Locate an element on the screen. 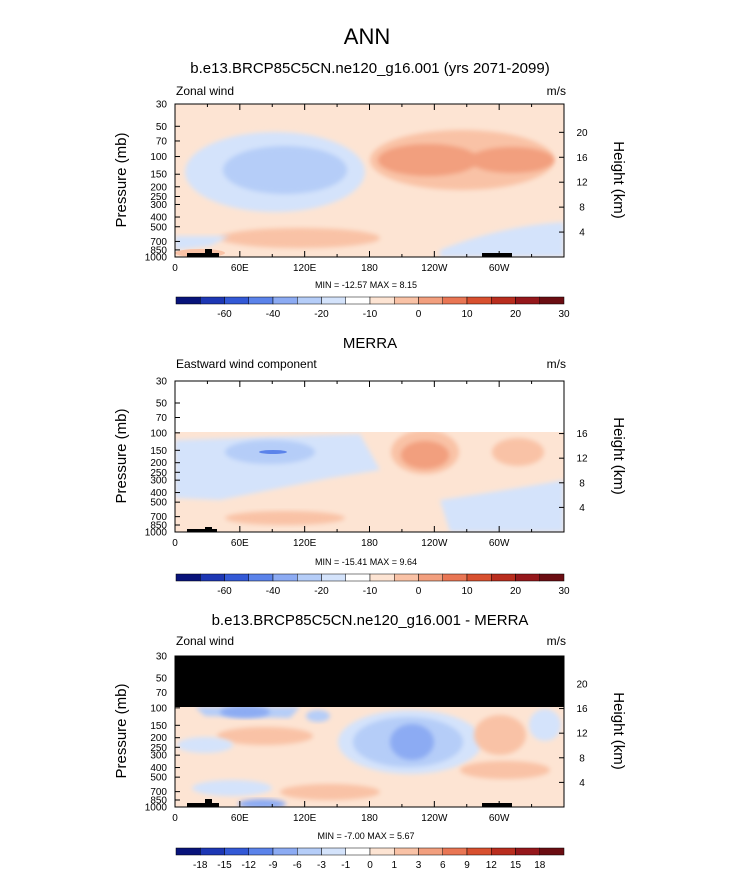 The width and height of the screenshot is (733, 872). colorbar-label-5: -3 is located at coordinates (321, 865).